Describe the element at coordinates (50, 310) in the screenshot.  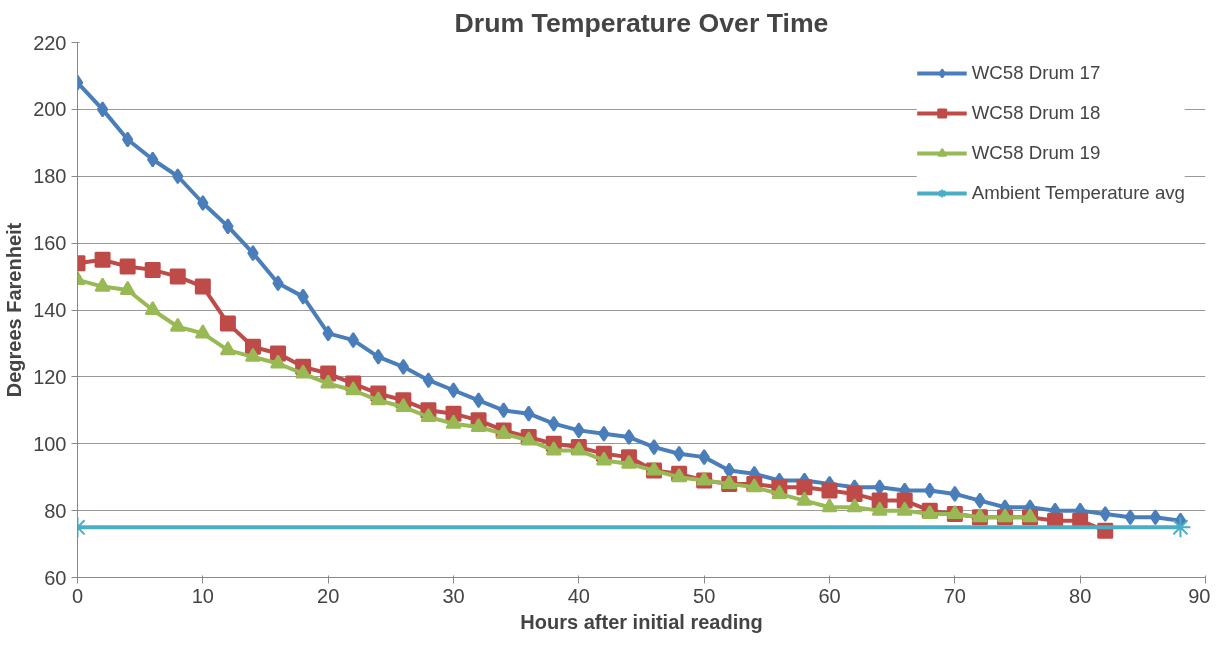
I see `y-tick-label: 140` at that location.